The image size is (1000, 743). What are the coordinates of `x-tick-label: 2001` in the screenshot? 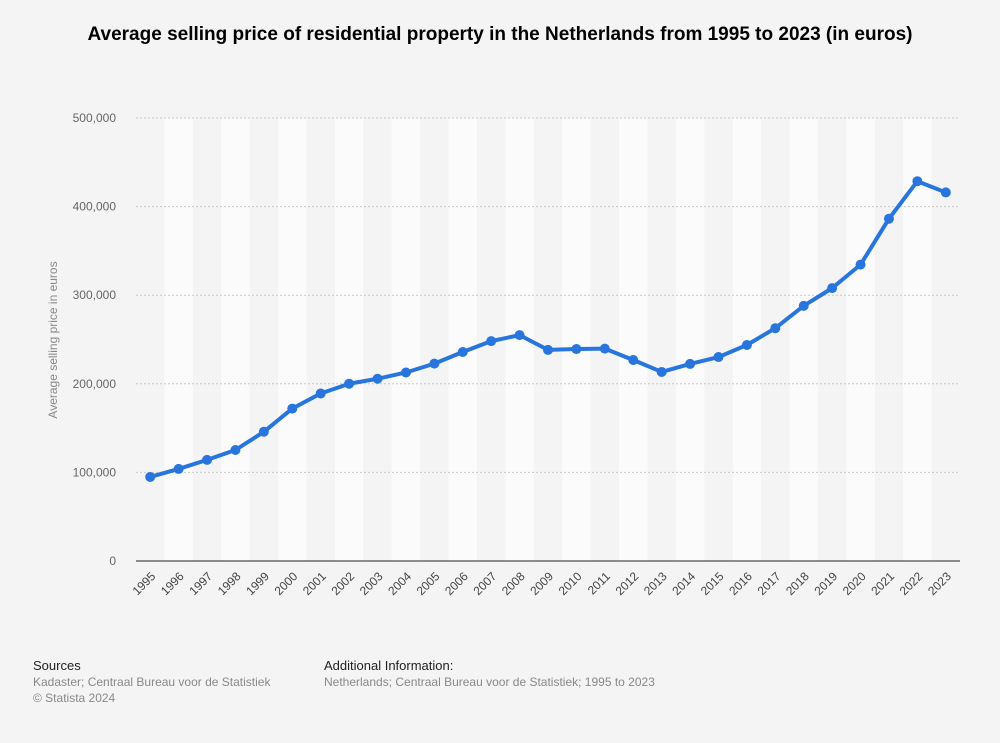 It's located at (314, 583).